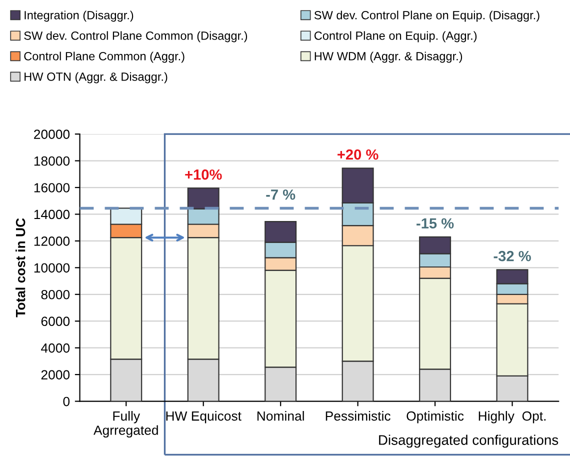 This screenshot has height=456, width=570. I want to click on y-axis-title: Total cost in UC, so click(21, 268).